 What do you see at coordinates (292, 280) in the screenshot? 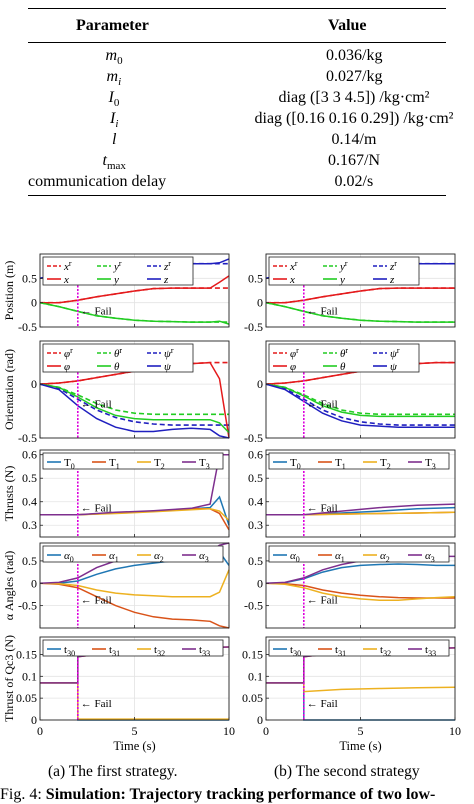
I see `legend-label: x` at bounding box center [292, 280].